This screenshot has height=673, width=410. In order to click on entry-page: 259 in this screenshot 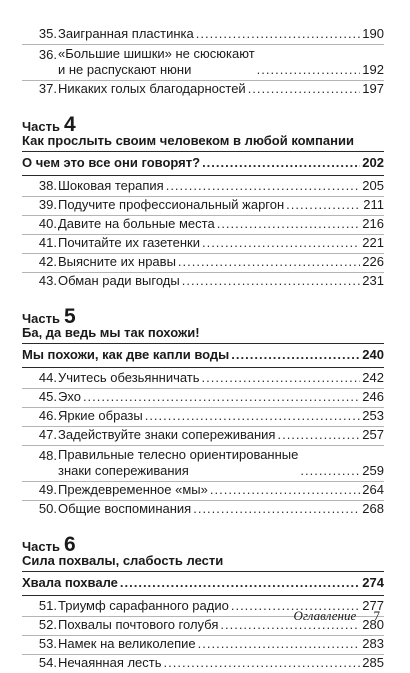, I will do `click(373, 470)`.